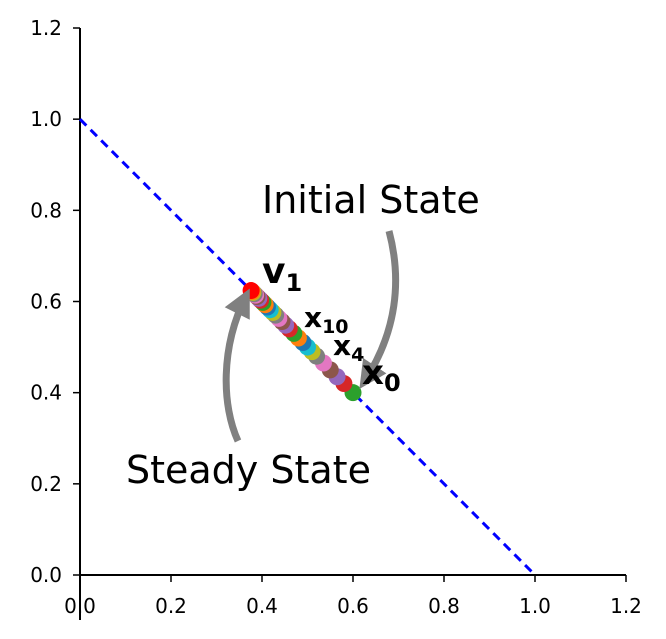 This screenshot has width=666, height=639. I want to click on initial-state-label: Initial State, so click(371, 200).